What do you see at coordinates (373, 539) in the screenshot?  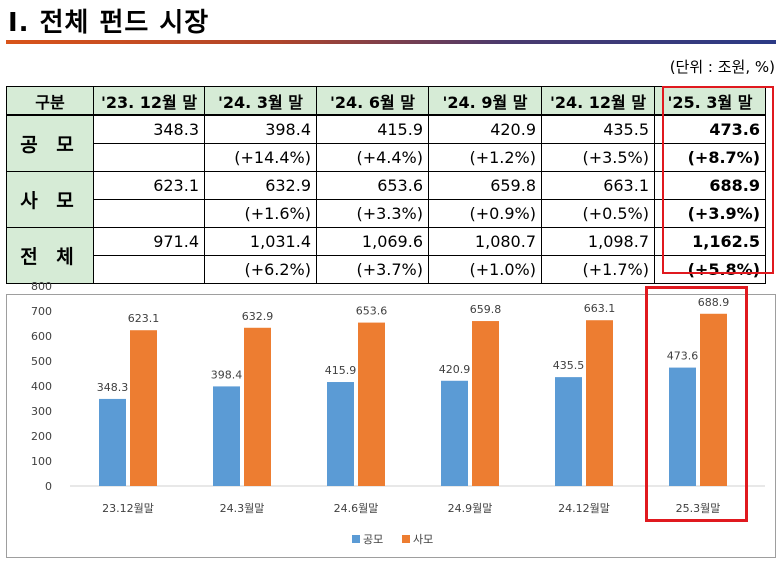 I see `legend-label: 공모` at bounding box center [373, 539].